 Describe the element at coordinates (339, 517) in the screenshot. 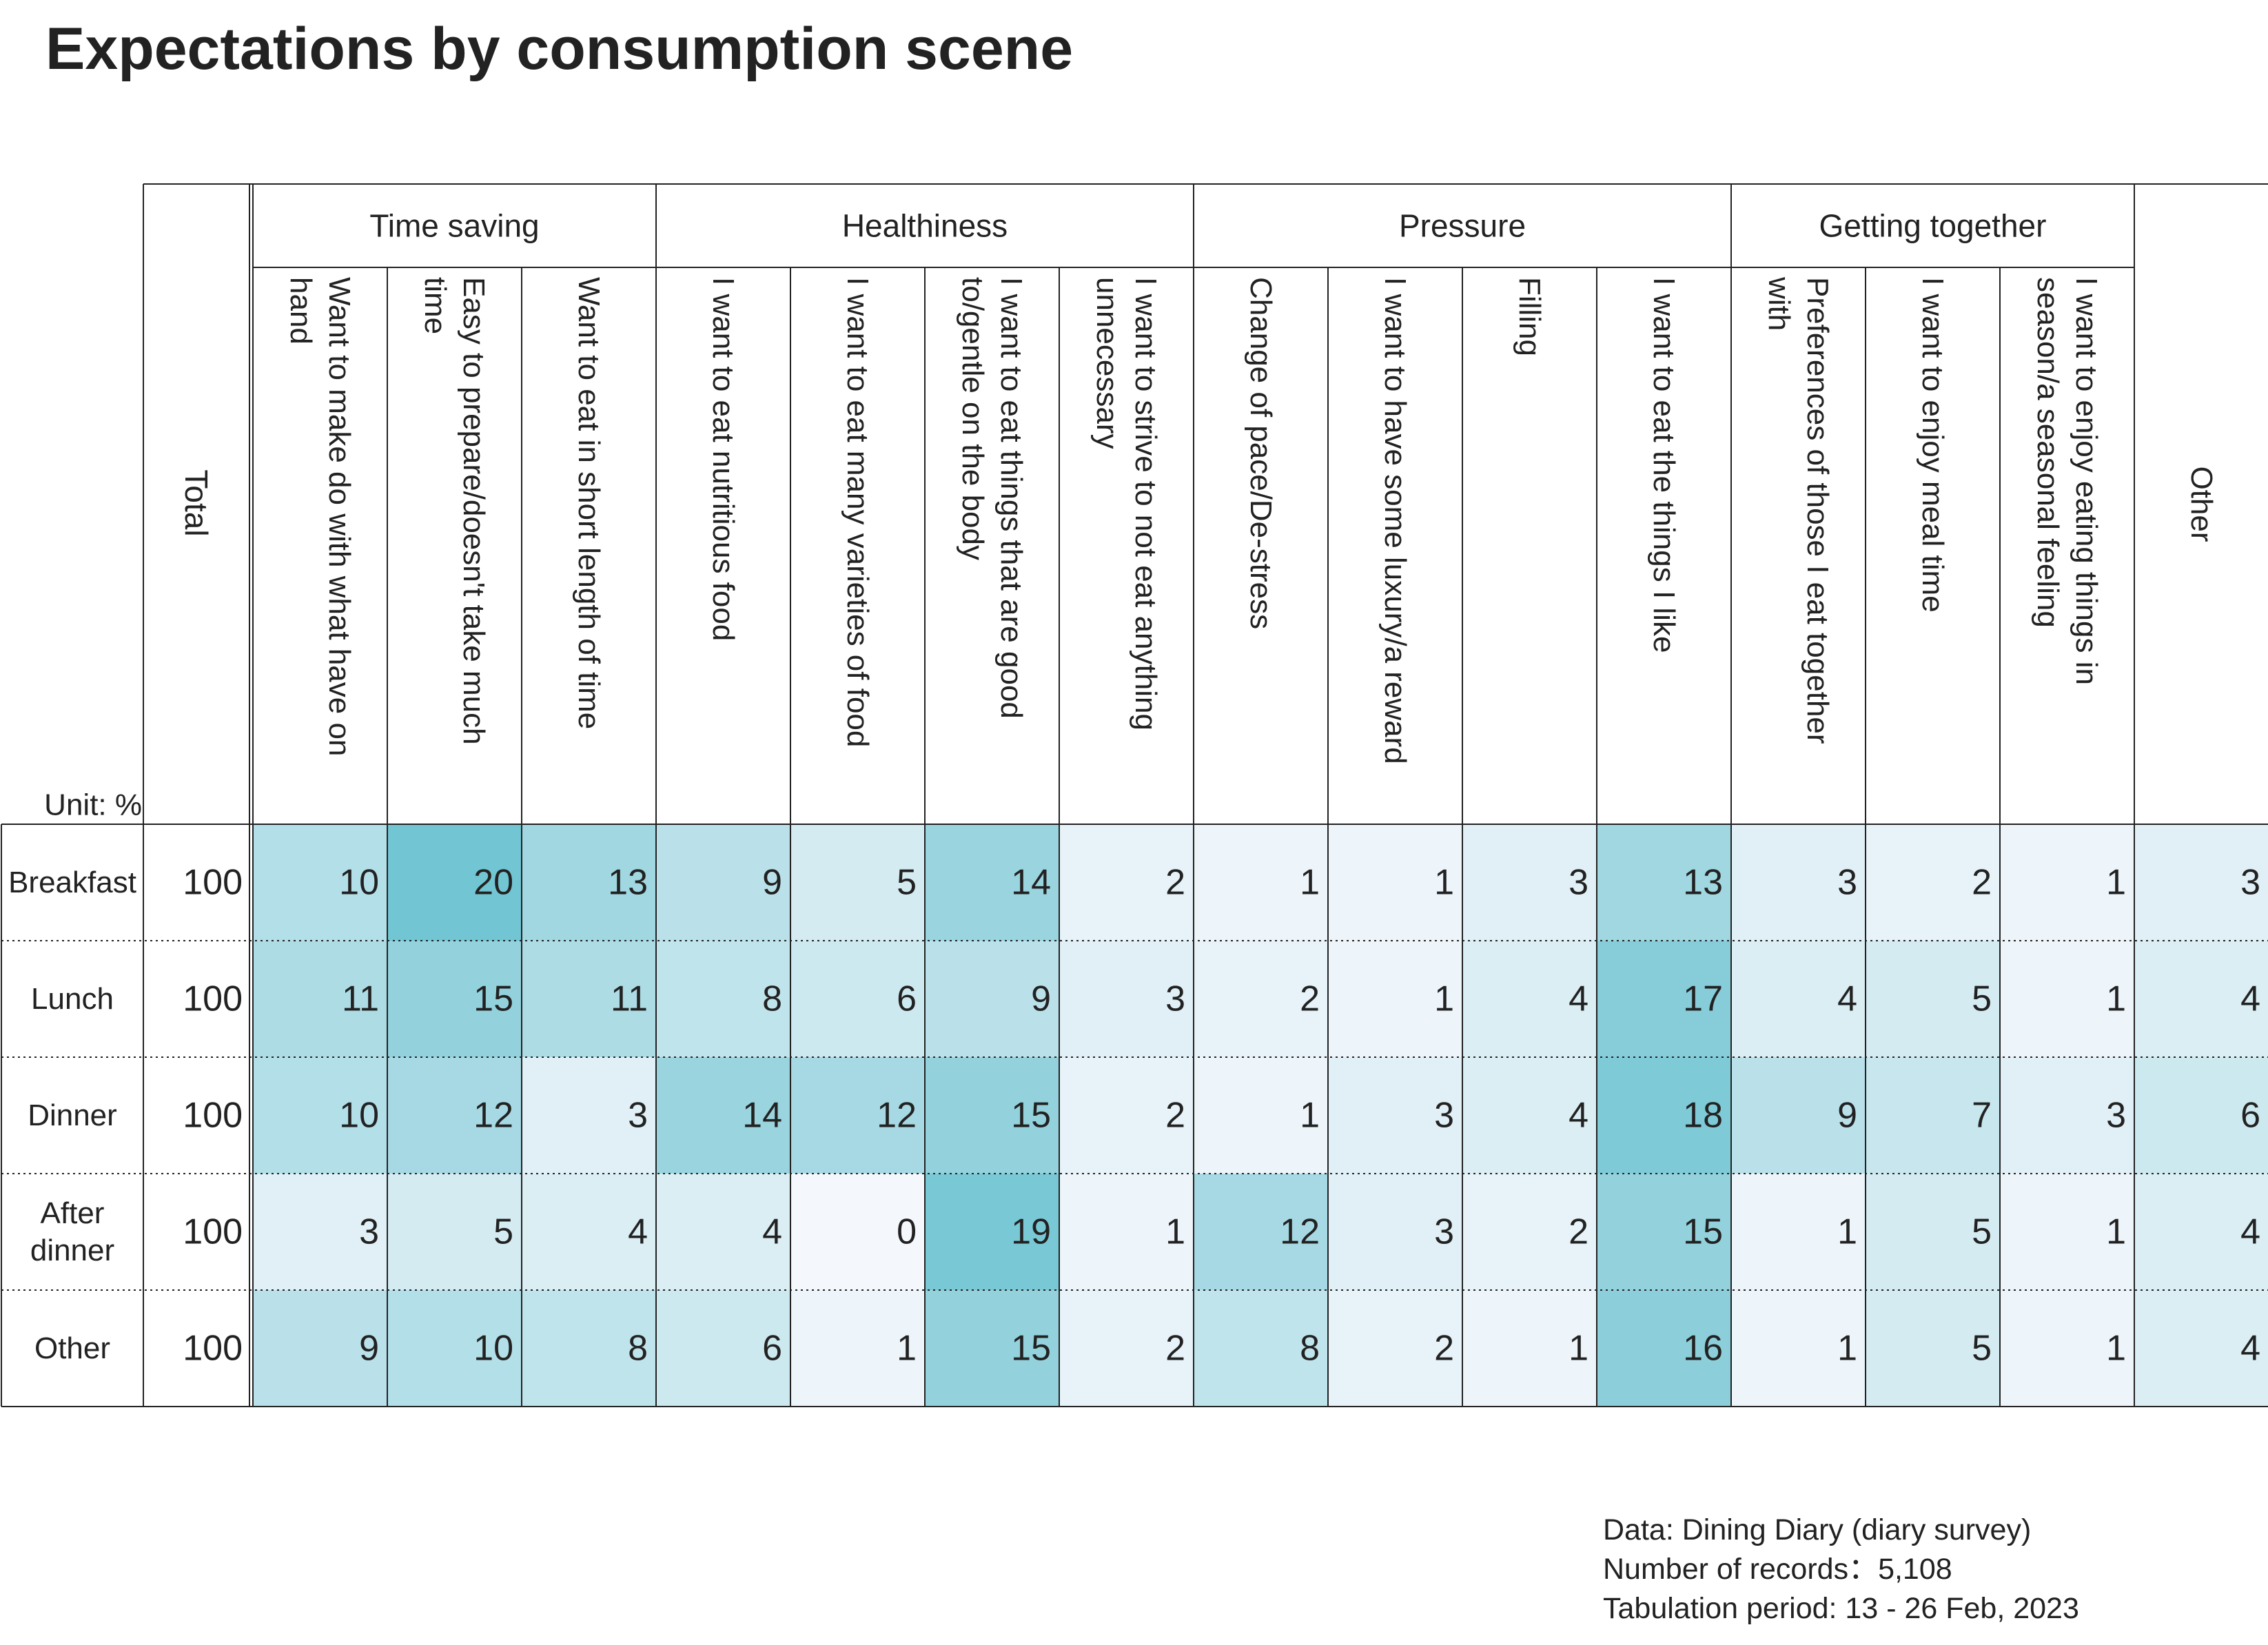

I see `column-header: Want to make do with what have on` at that location.